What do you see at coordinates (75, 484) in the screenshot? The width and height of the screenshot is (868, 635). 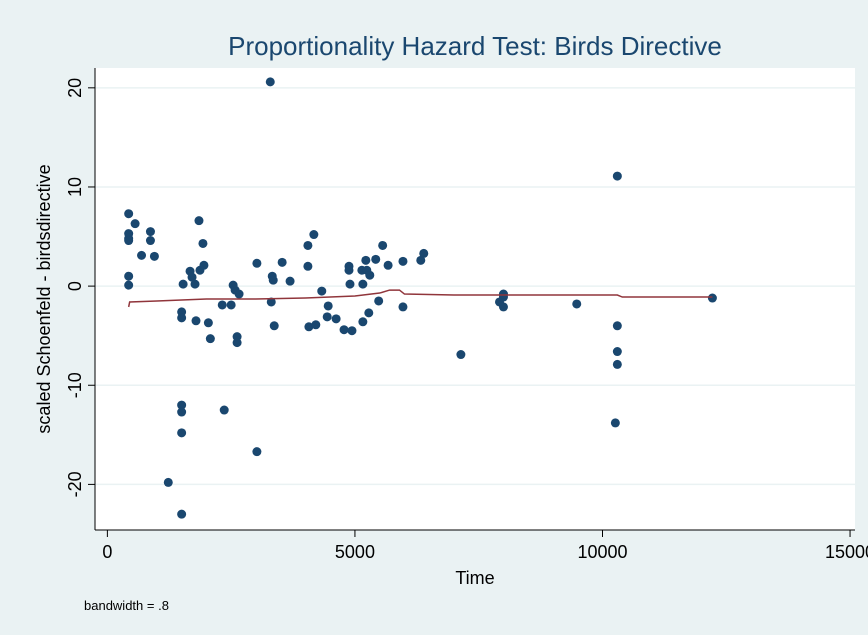 I see `y-tick-label: -20` at bounding box center [75, 484].